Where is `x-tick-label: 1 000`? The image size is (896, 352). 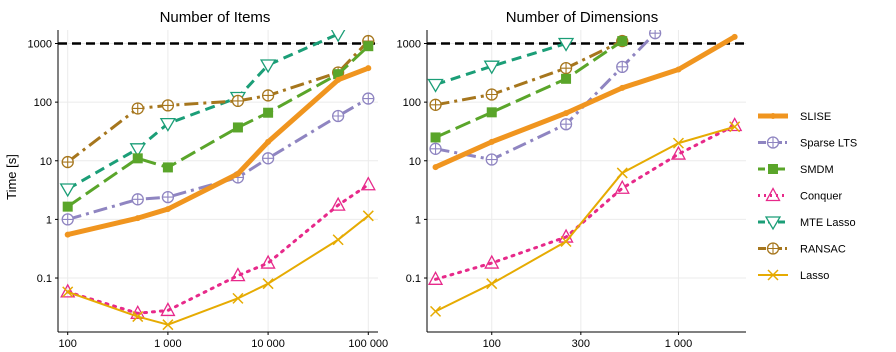 x-tick-label: 1 000 is located at coordinates (168, 344).